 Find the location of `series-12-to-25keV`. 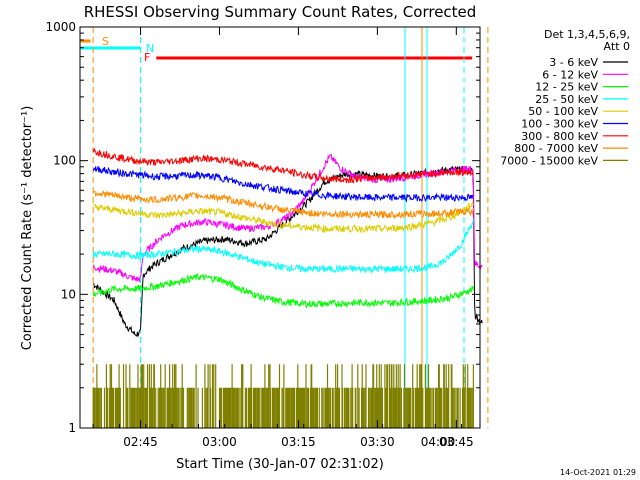

series-12-to-25keV is located at coordinates (283, 291).